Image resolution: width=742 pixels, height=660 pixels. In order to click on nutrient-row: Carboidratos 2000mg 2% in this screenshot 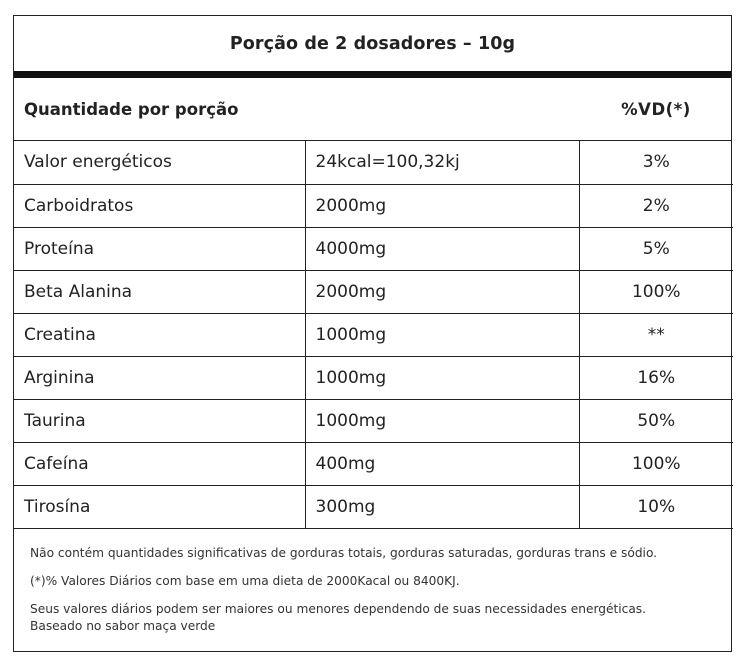, I will do `click(373, 206)`.